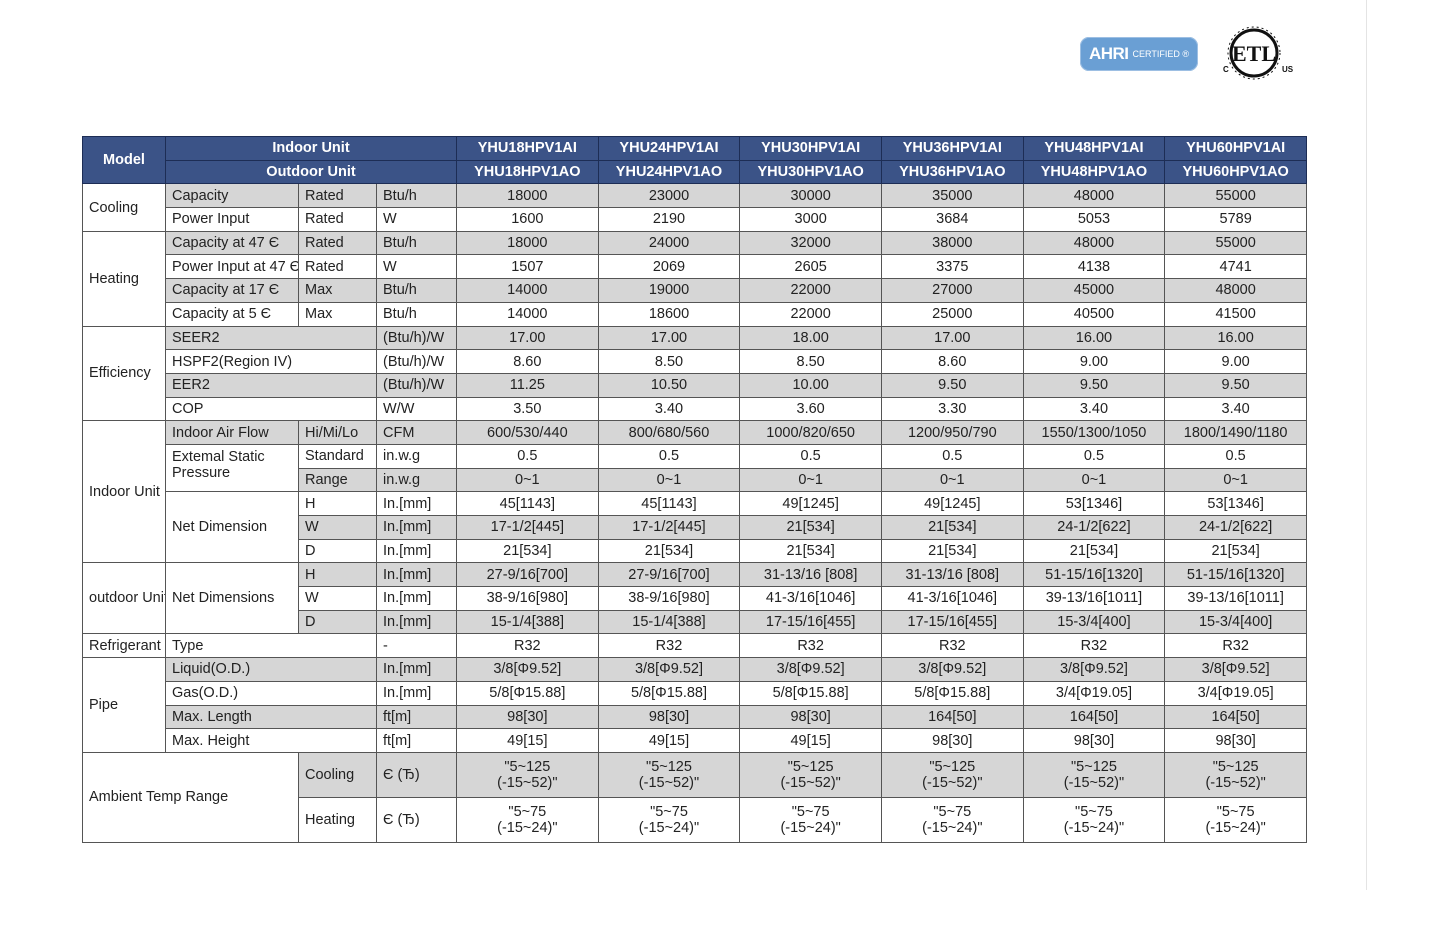  Describe the element at coordinates (1235, 219) in the screenshot. I see `value-cell: 5789` at that location.